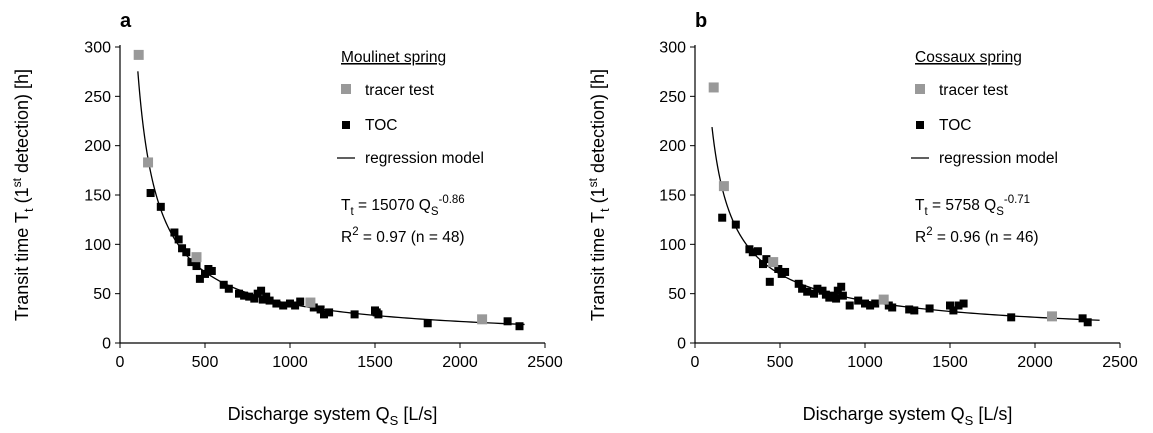 The width and height of the screenshot is (1153, 433). Describe the element at coordinates (905, 270) in the screenshot. I see `series-toc` at that location.